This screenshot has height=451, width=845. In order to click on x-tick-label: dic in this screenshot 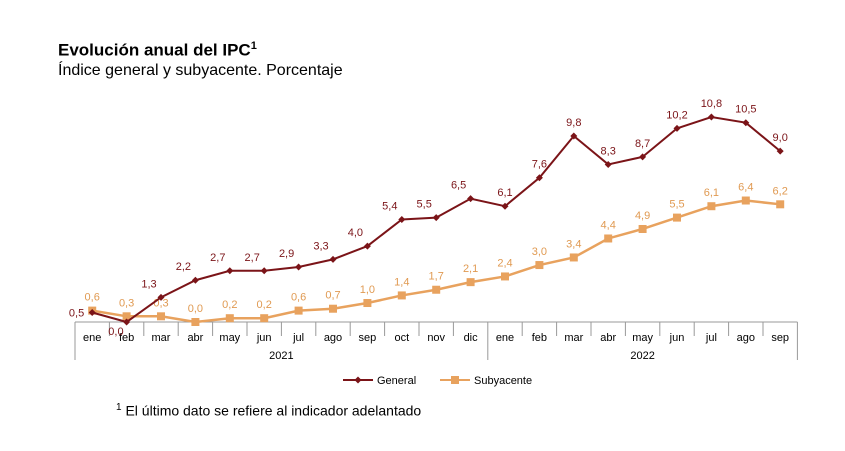, I will do `click(471, 338)`.